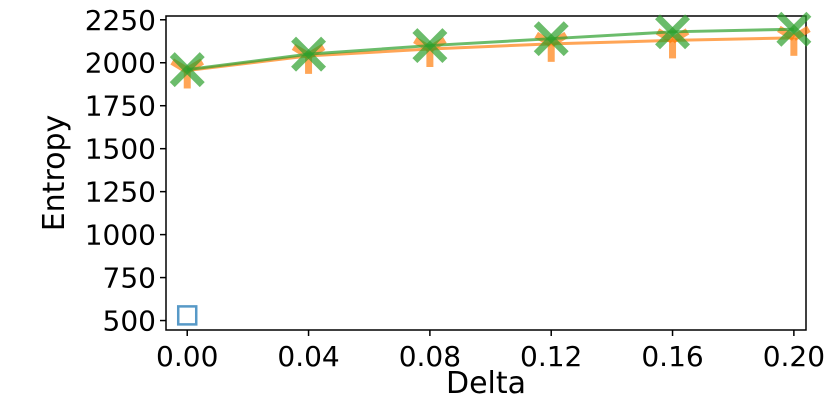 This screenshot has width=830, height=415. What do you see at coordinates (486, 383) in the screenshot?
I see `x-axis-title: Delta` at bounding box center [486, 383].